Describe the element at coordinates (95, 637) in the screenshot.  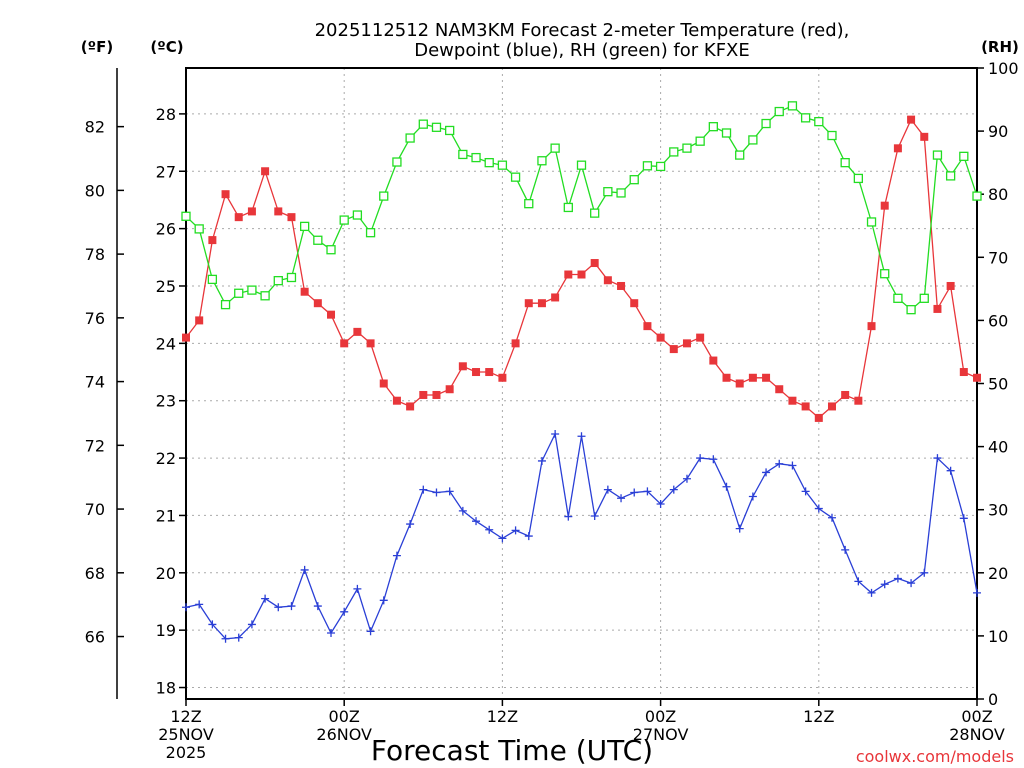
I see `fahrenheit-tick-label: 66` at that location.